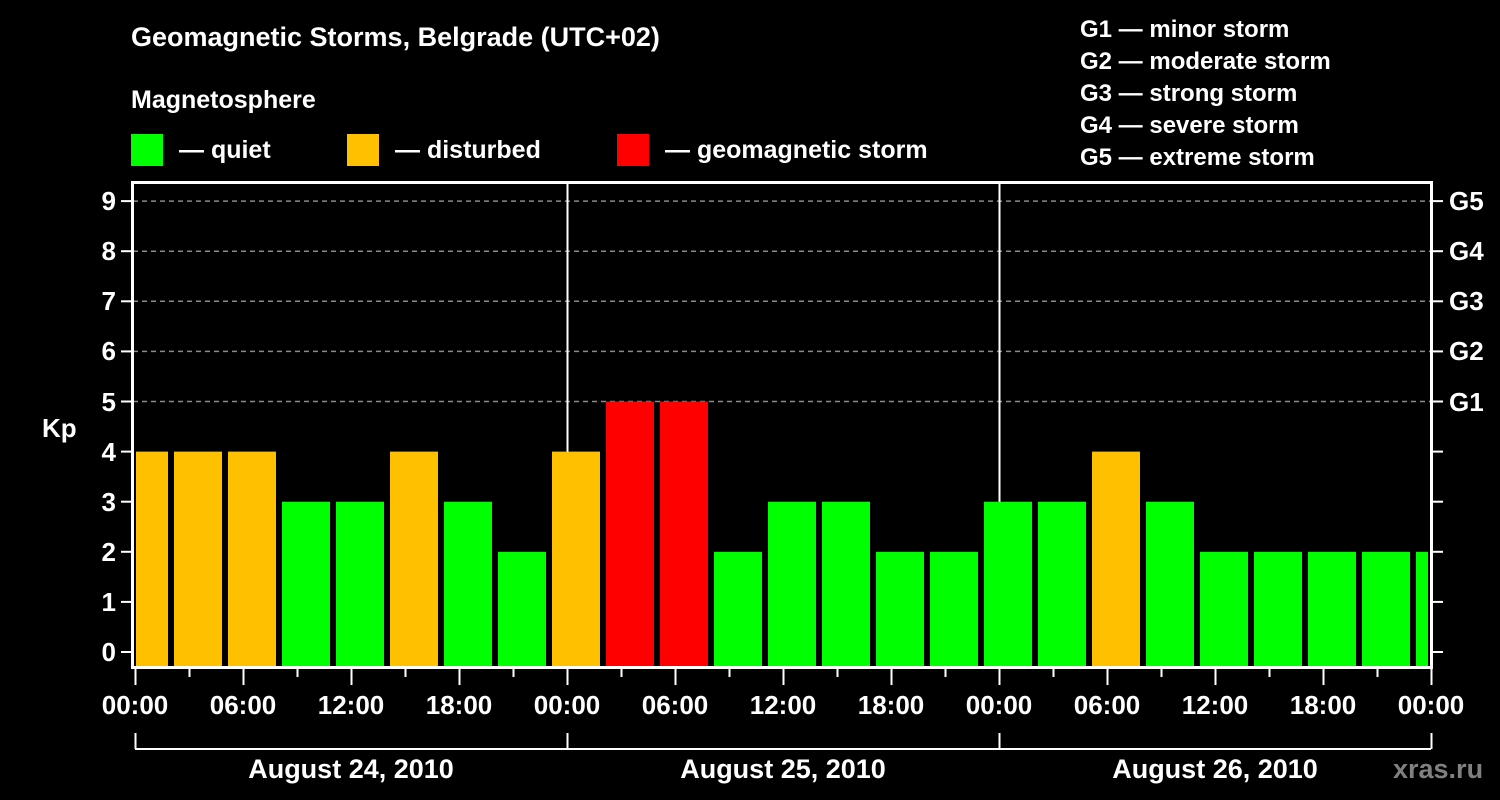  Describe the element at coordinates (633, 150) in the screenshot. I see `legend-swatch-storm` at that location.